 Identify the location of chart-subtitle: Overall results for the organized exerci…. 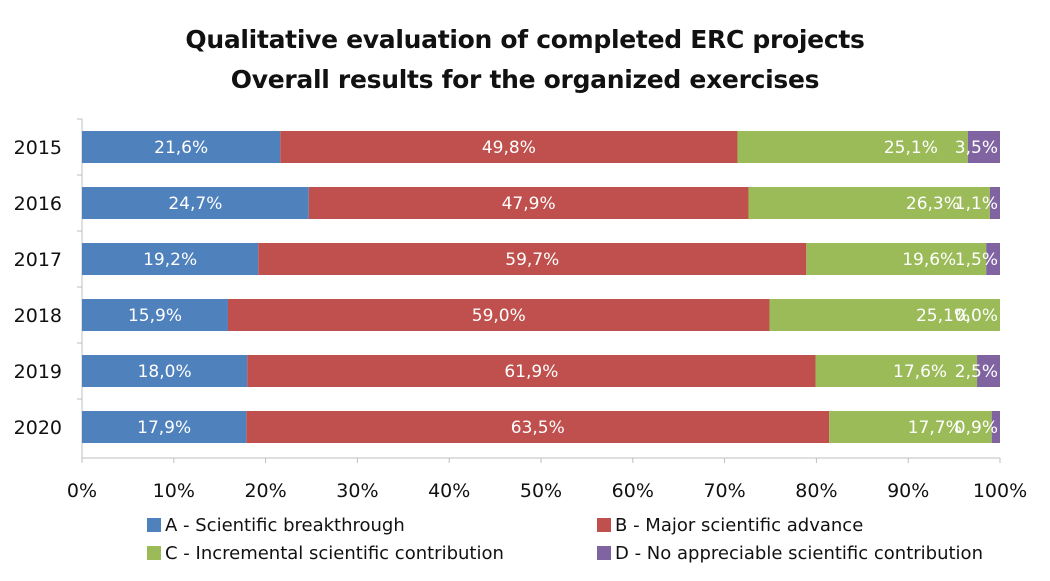
(525, 79).